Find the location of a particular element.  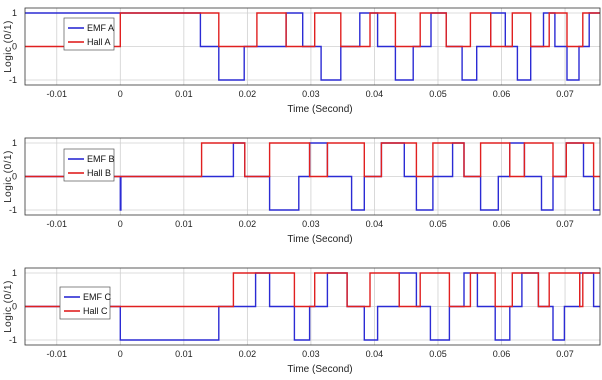

legend-label: Hall A is located at coordinates (99, 42).